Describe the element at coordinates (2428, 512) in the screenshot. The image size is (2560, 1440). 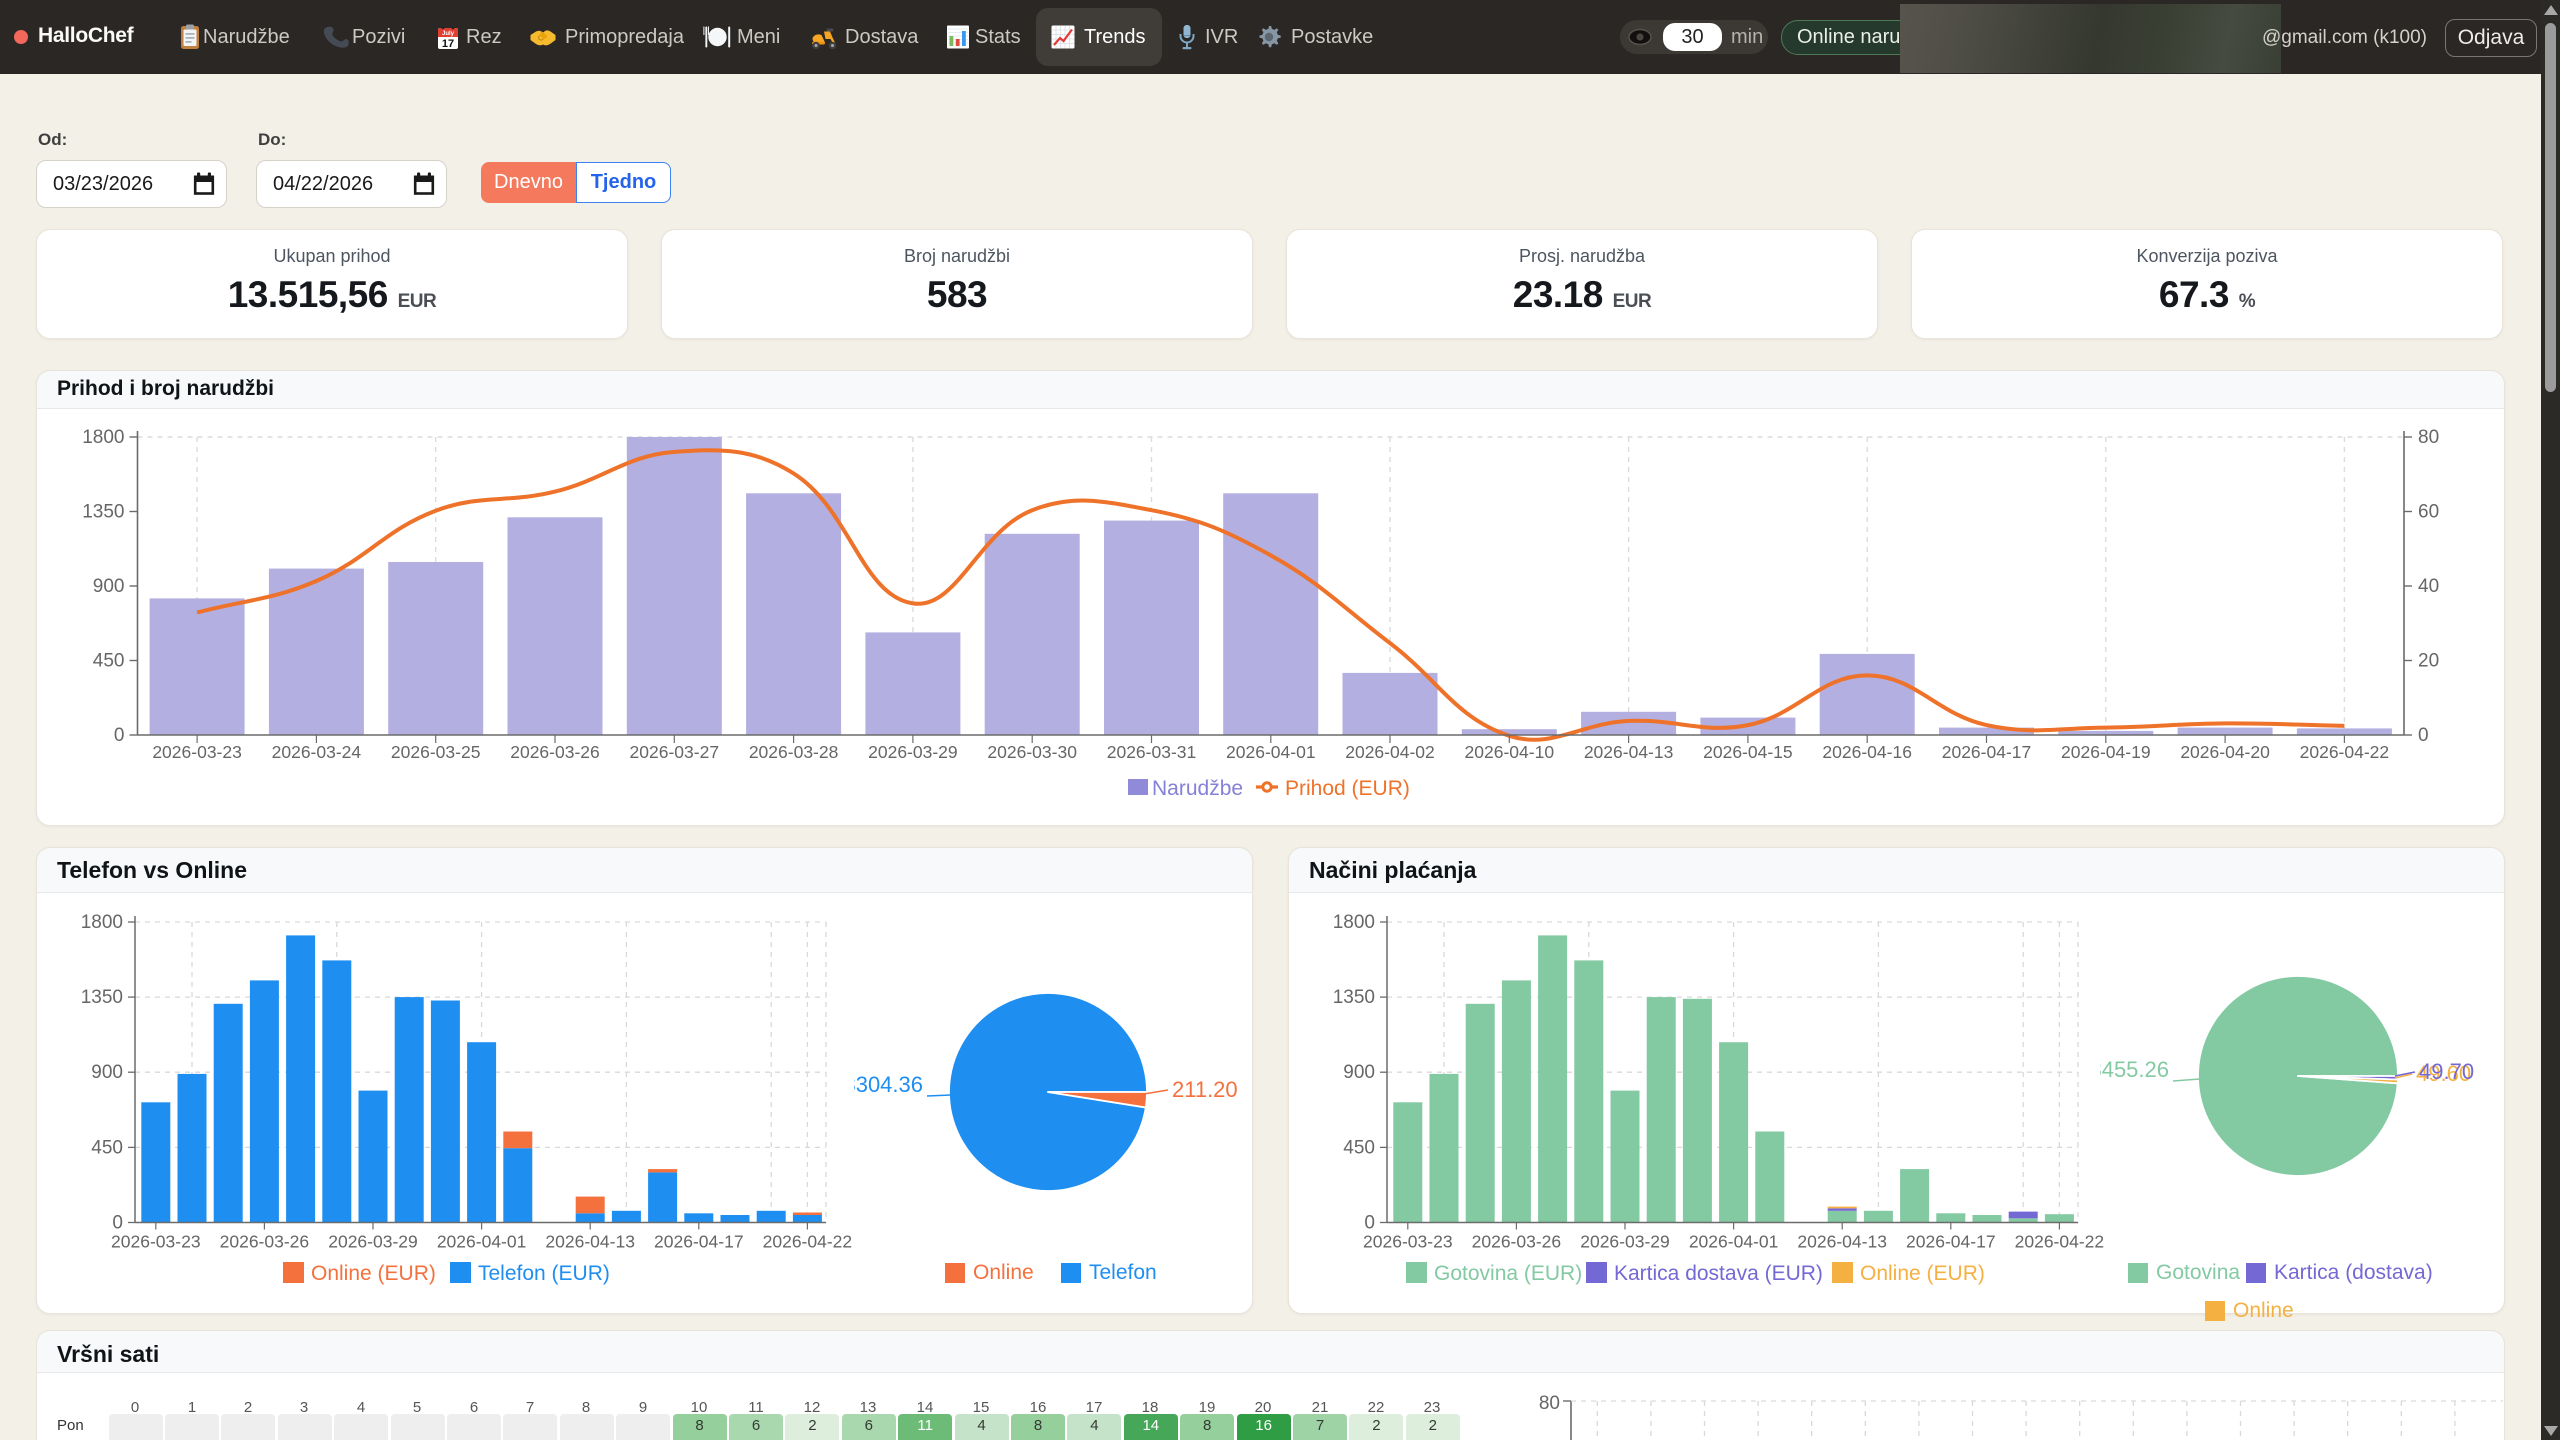
I see `svg-text: 60` at that location.